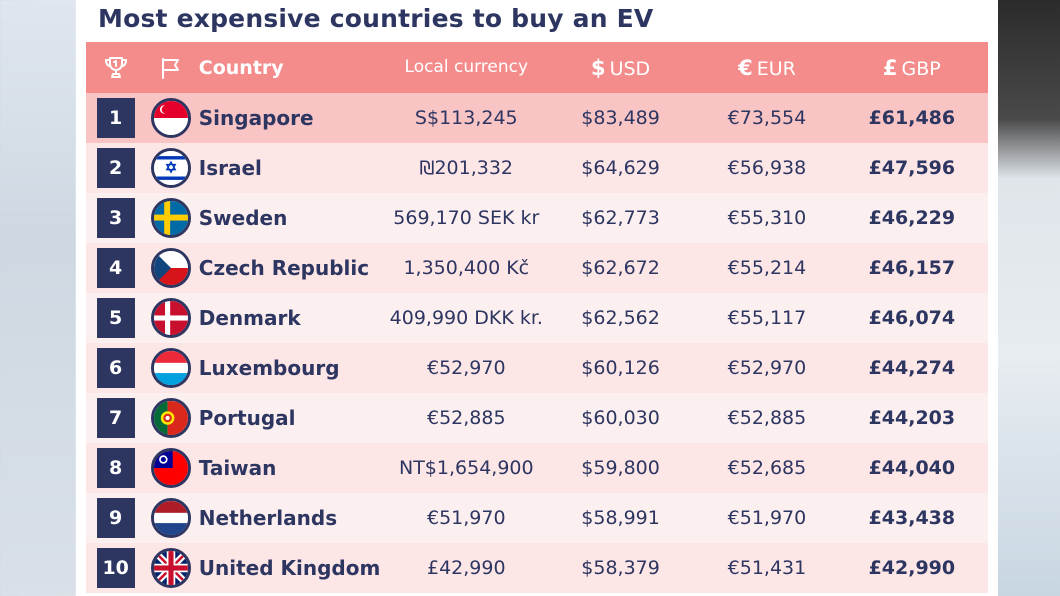  I want to click on sweden-flag-icon, so click(171, 218).